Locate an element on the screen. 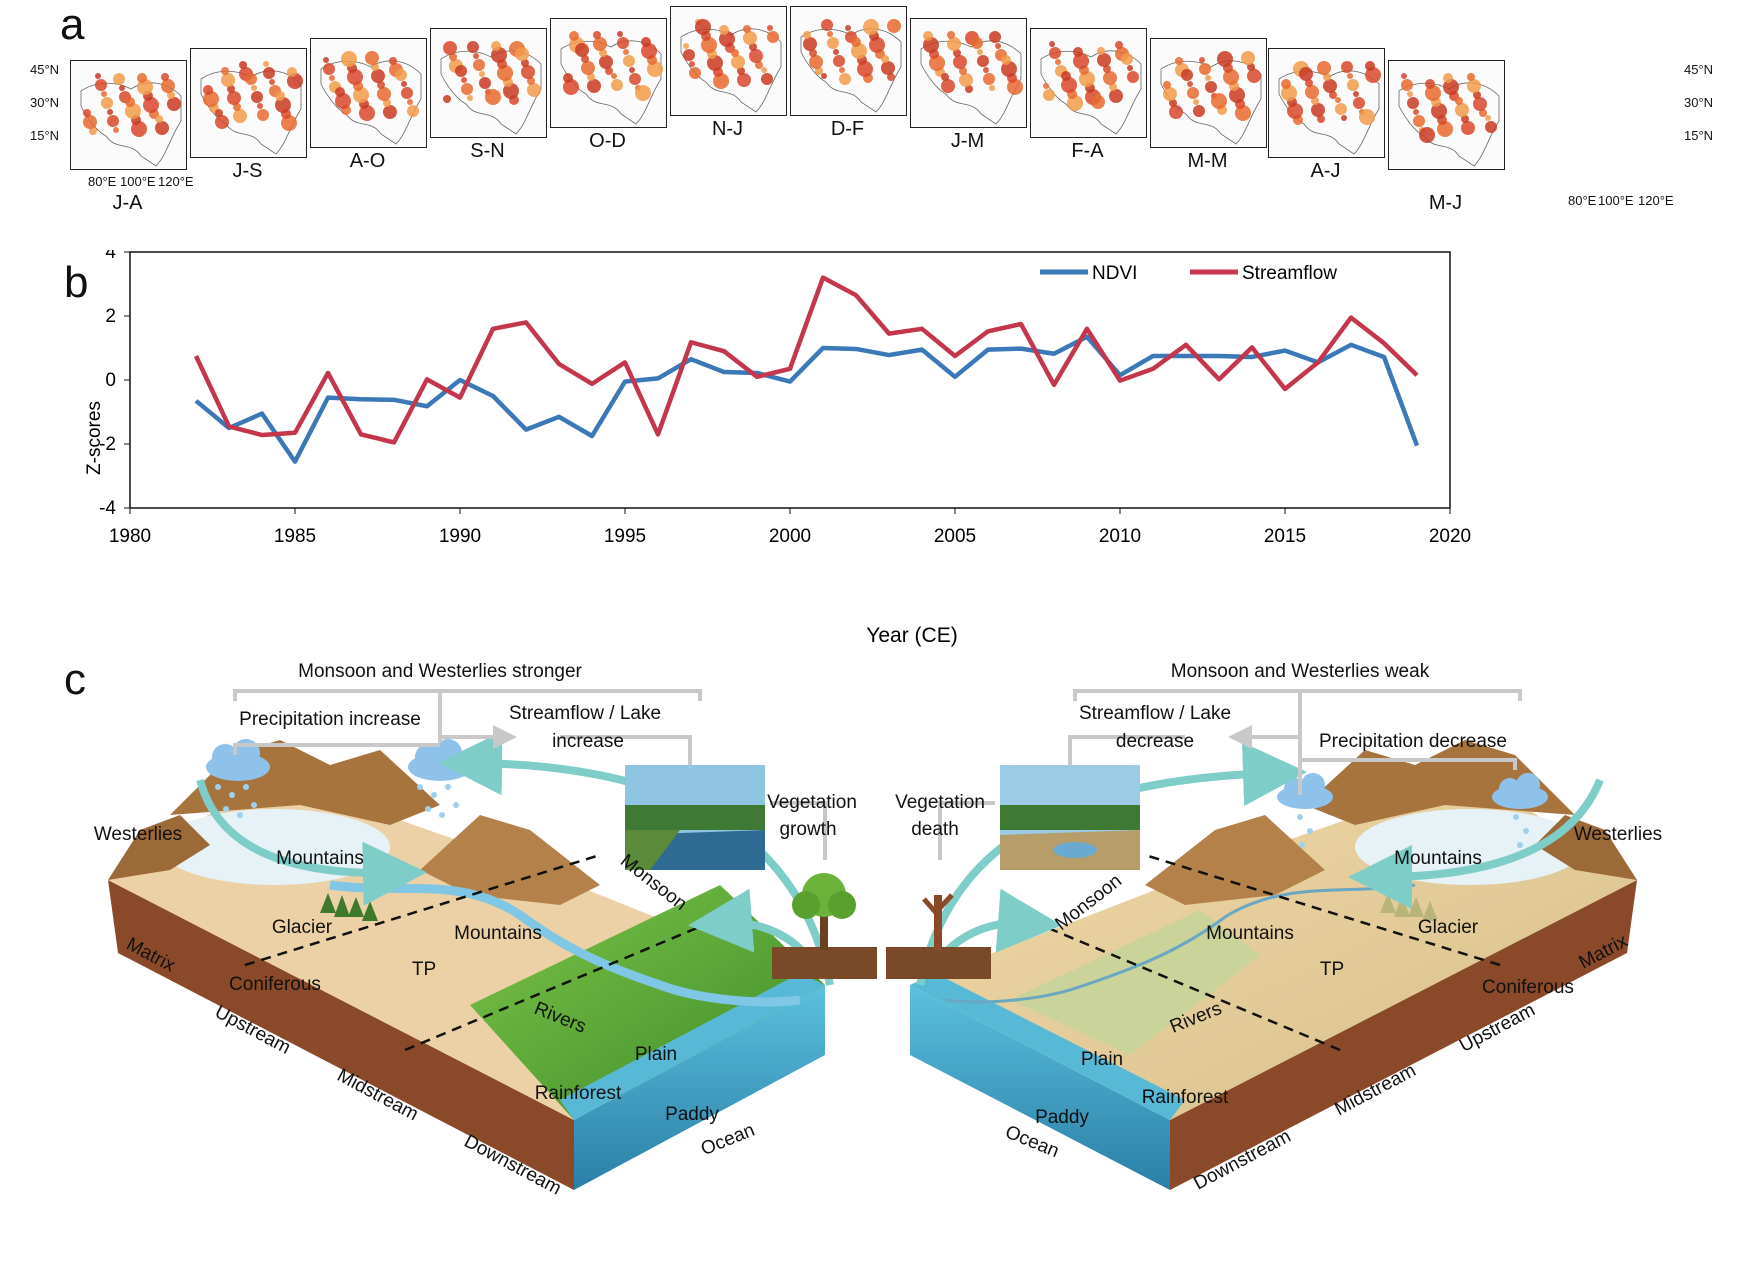 The width and height of the screenshot is (1745, 1270). x-tick-label: 1980 is located at coordinates (130, 536).